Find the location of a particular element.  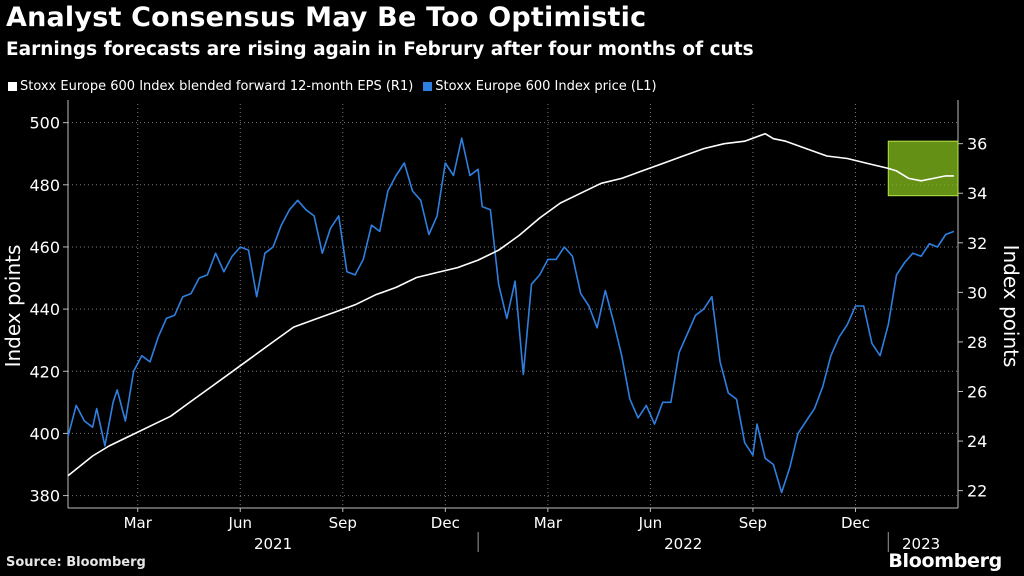

left-tick-label: 460 is located at coordinates (44, 247).